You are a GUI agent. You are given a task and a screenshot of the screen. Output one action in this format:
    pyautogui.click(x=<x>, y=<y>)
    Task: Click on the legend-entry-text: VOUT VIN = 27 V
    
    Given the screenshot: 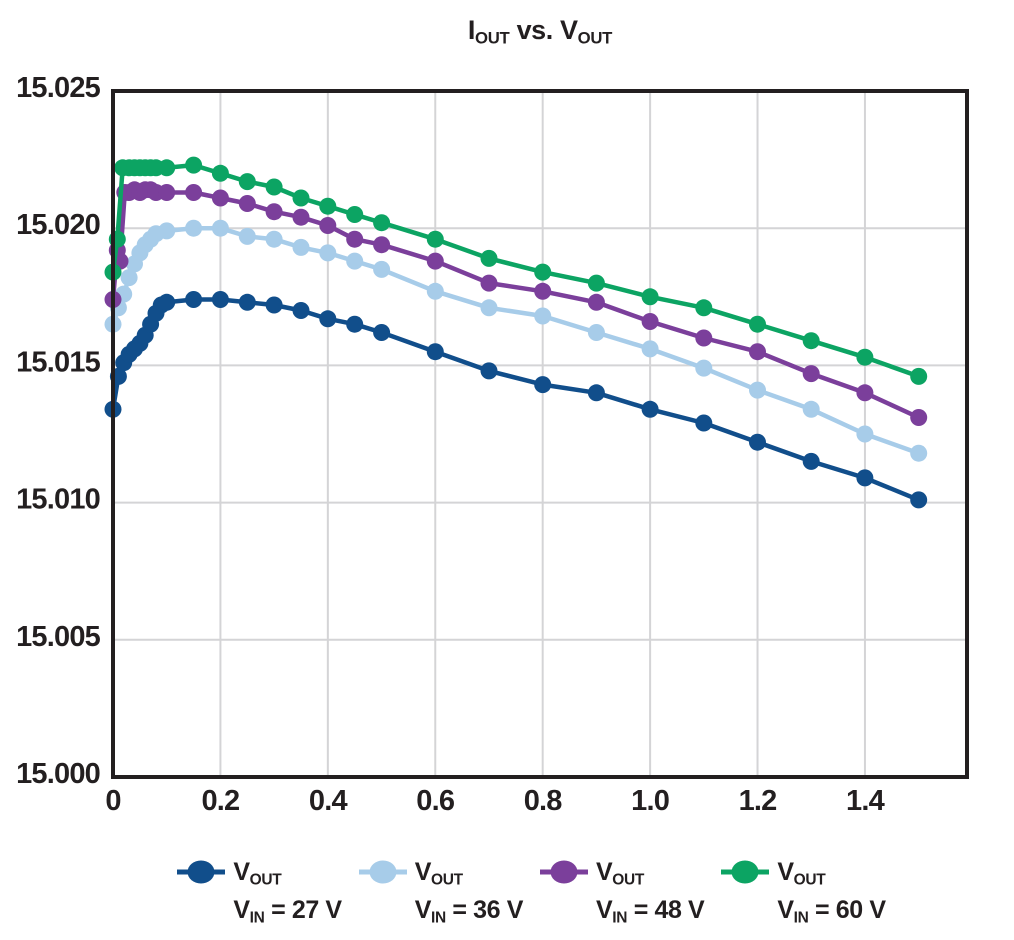 What is the action you would take?
    pyautogui.click(x=287, y=895)
    